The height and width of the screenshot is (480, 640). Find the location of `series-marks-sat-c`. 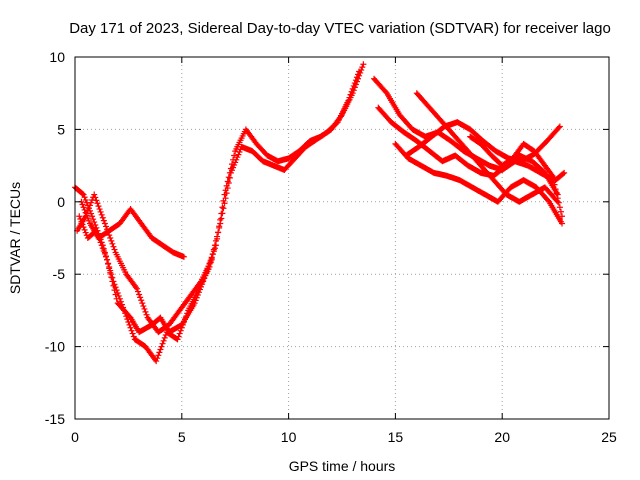

series-marks-sat-c is located at coordinates (132, 229).